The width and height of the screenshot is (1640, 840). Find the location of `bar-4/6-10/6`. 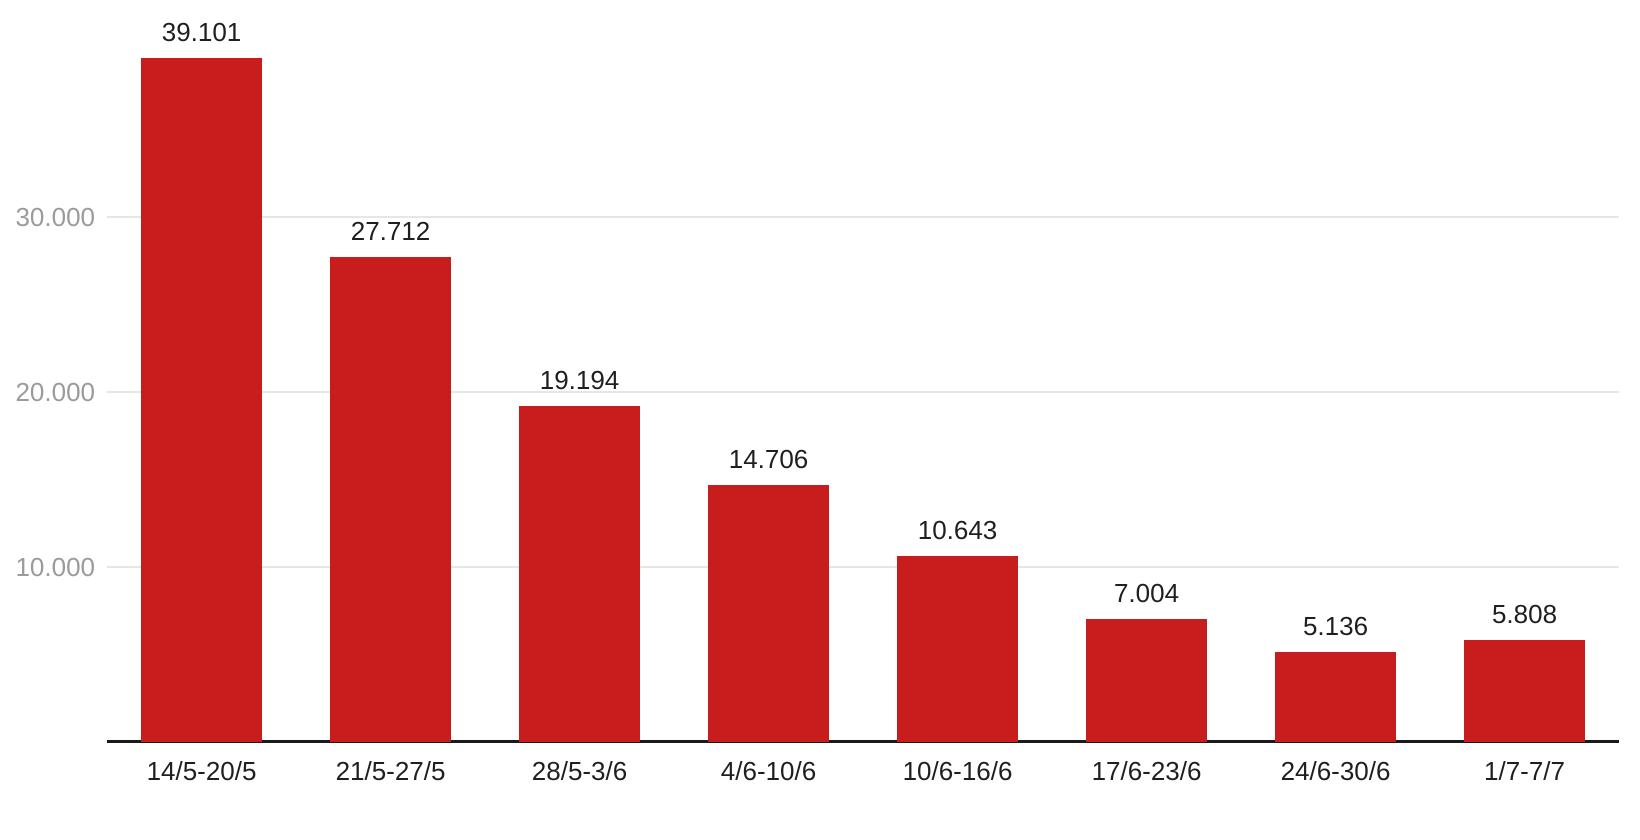

bar-4/6-10/6 is located at coordinates (768, 613).